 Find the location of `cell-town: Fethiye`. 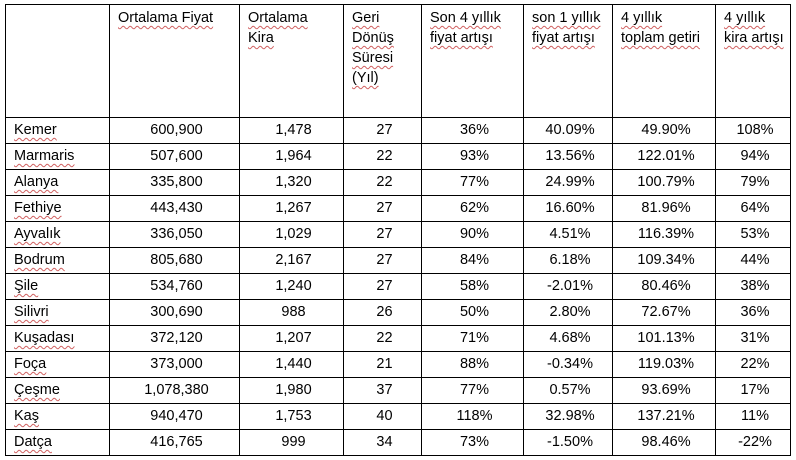

cell-town: Fethiye is located at coordinates (57, 208).